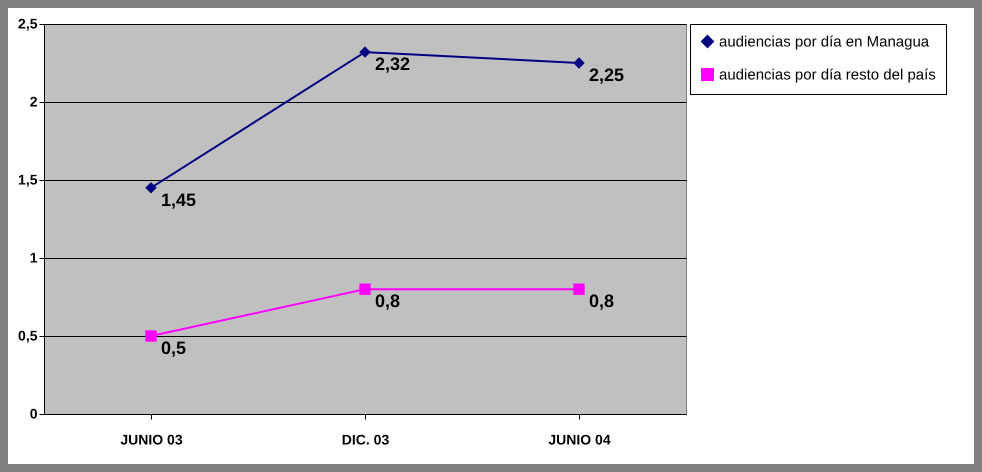 The image size is (982, 472). I want to click on y-tick-label: 2,5, so click(28, 24).